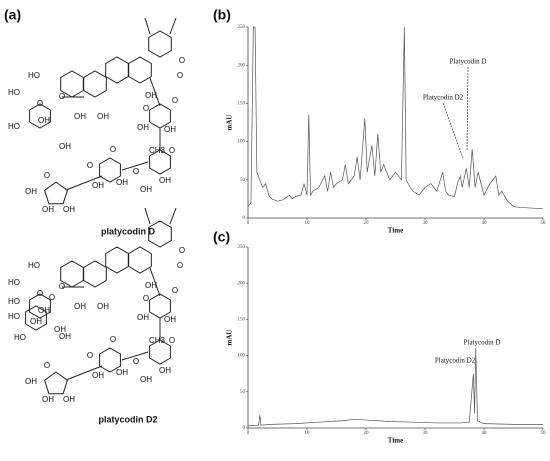 The width and height of the screenshot is (550, 461). What do you see at coordinates (230, 123) in the screenshot?
I see `y-axis-label: mAU` at bounding box center [230, 123].